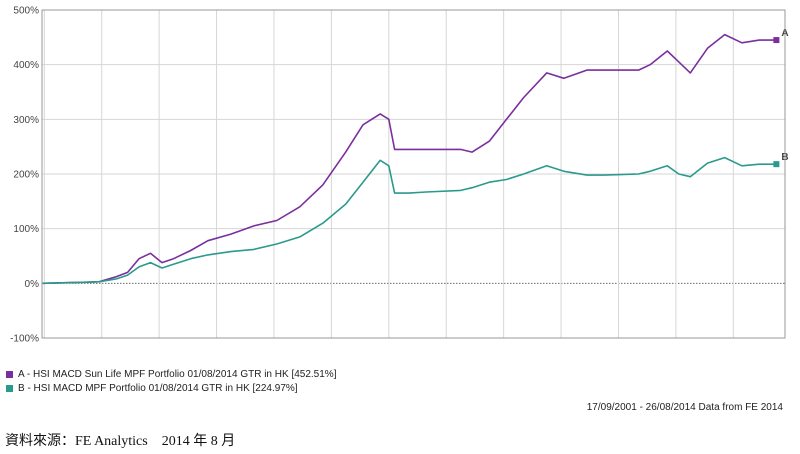 This screenshot has width=800, height=454. What do you see at coordinates (274, 344) in the screenshot?
I see `x-tick-label: Oct '05` at bounding box center [274, 344].